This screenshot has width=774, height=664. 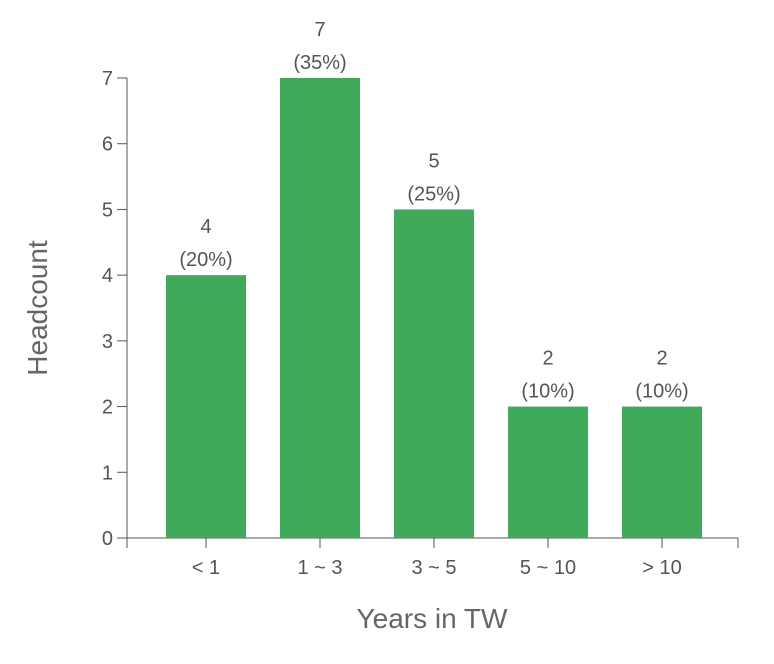 What do you see at coordinates (107, 276) in the screenshot?
I see `y-tick-label: 4` at bounding box center [107, 276].